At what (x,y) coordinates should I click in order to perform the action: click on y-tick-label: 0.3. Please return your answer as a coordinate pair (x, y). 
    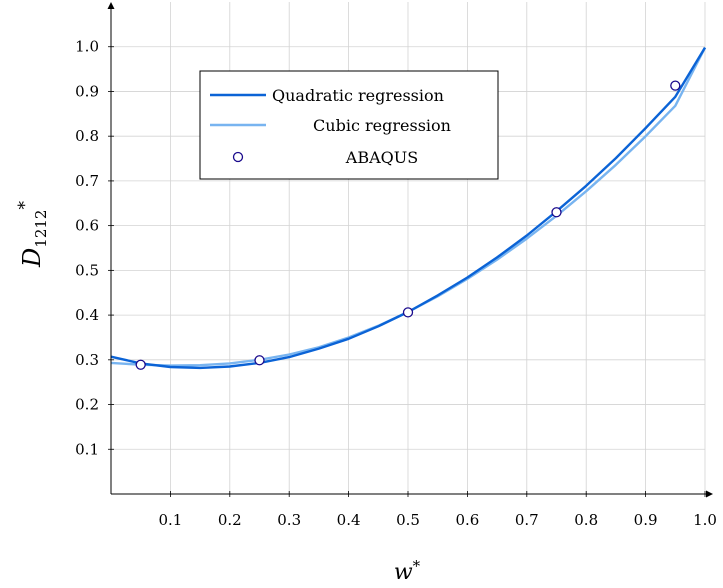
    Looking at the image, I should click on (87, 360).